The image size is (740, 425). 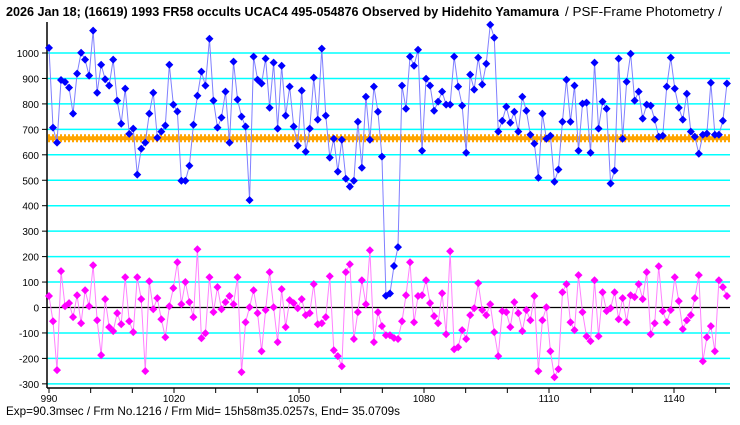 What do you see at coordinates (29, 359) in the screenshot?
I see `y-tick-label: -200` at bounding box center [29, 359].